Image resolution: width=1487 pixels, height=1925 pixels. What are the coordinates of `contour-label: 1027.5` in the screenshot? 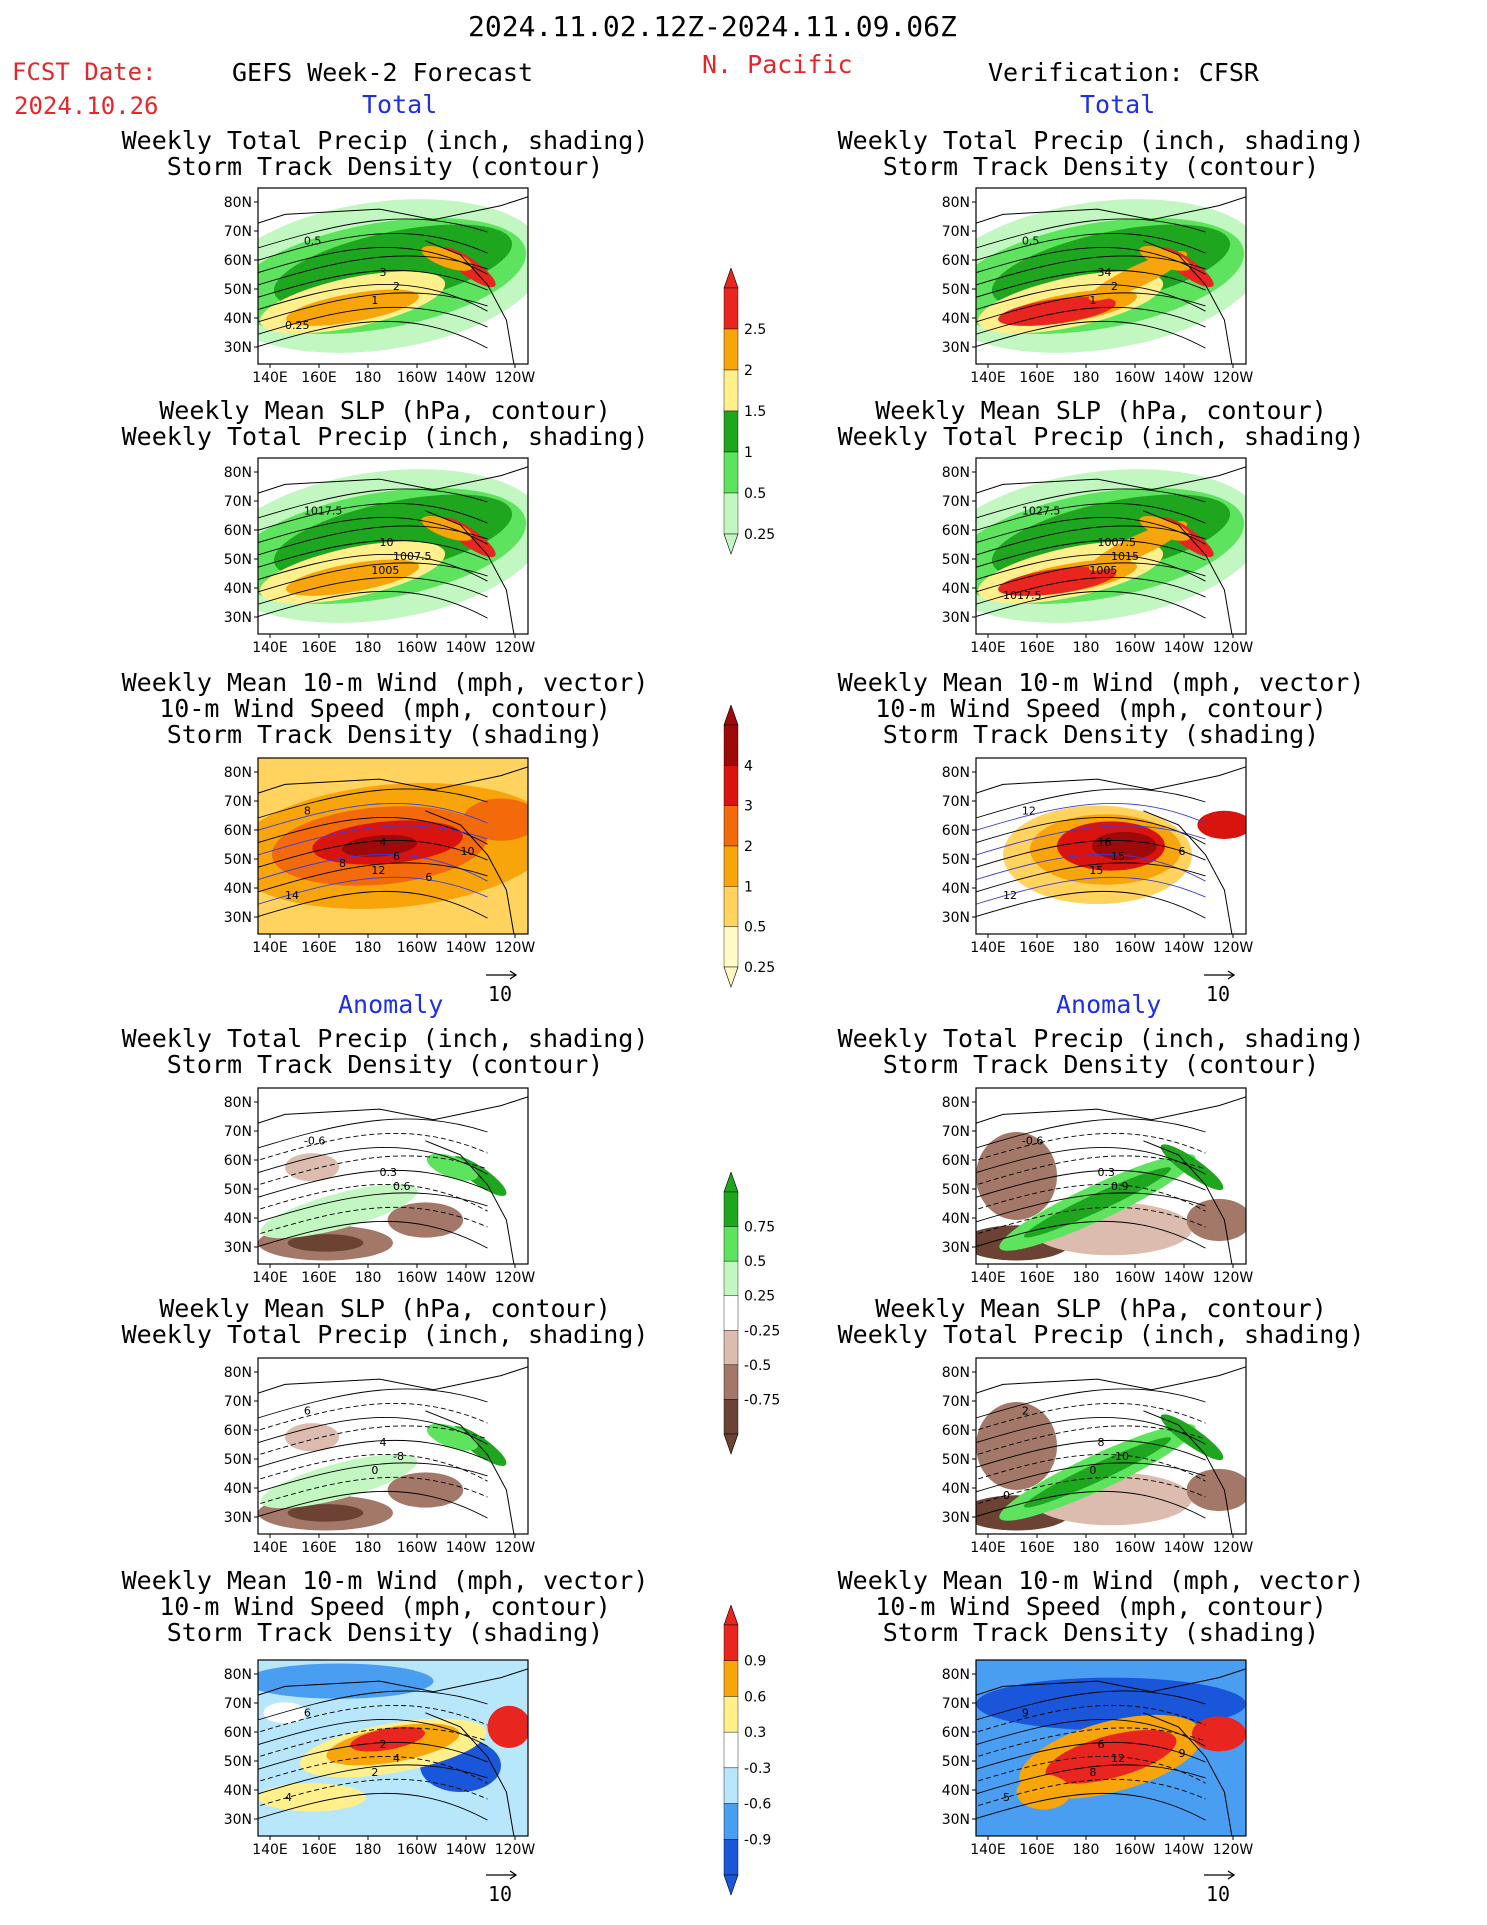 It's located at (1041, 510).